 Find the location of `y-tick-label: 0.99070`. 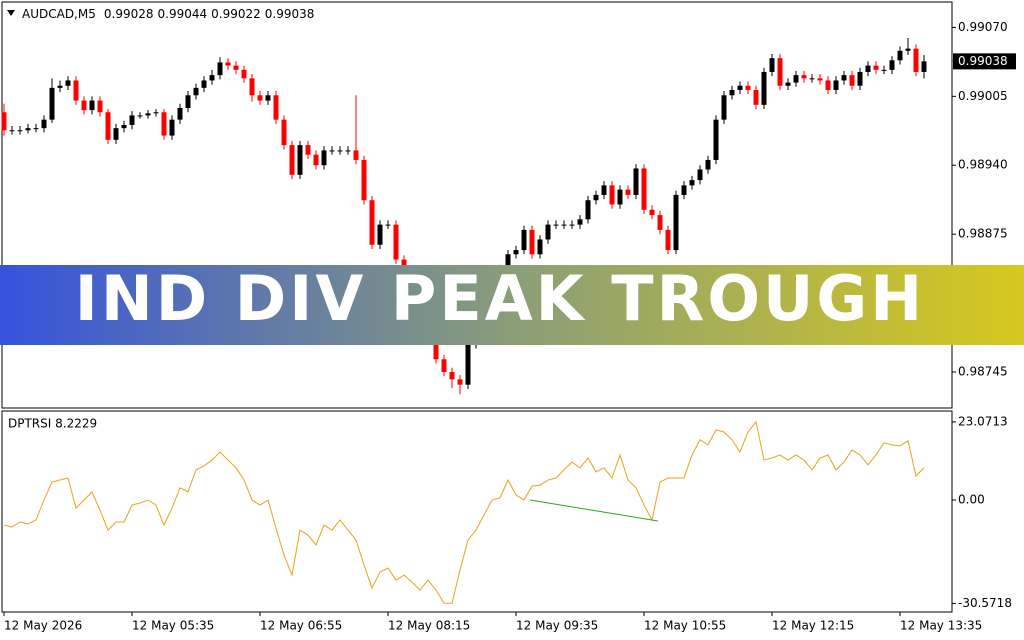

y-tick-label: 0.99070 is located at coordinates (983, 27).